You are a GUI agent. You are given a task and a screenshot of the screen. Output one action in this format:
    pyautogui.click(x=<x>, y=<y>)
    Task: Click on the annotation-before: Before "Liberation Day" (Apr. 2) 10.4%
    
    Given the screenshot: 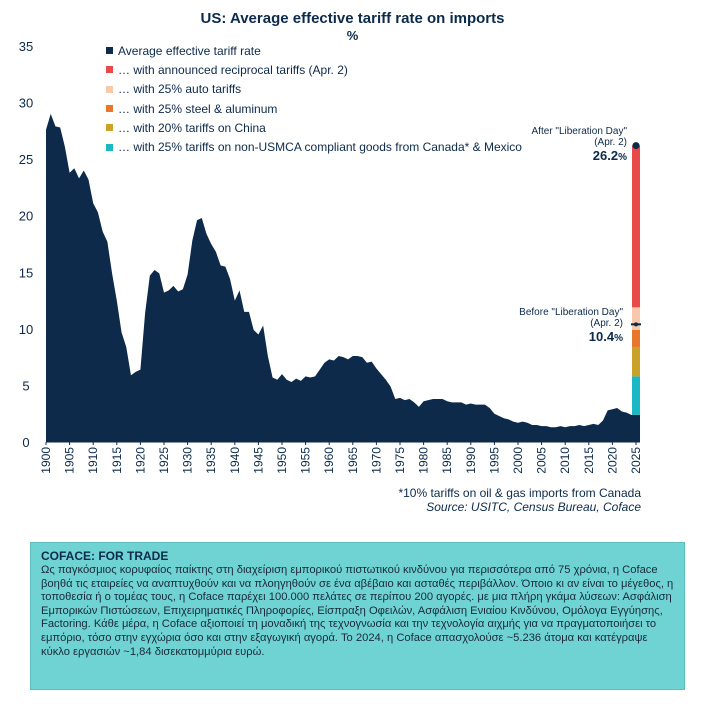 What is the action you would take?
    pyautogui.click(x=571, y=327)
    